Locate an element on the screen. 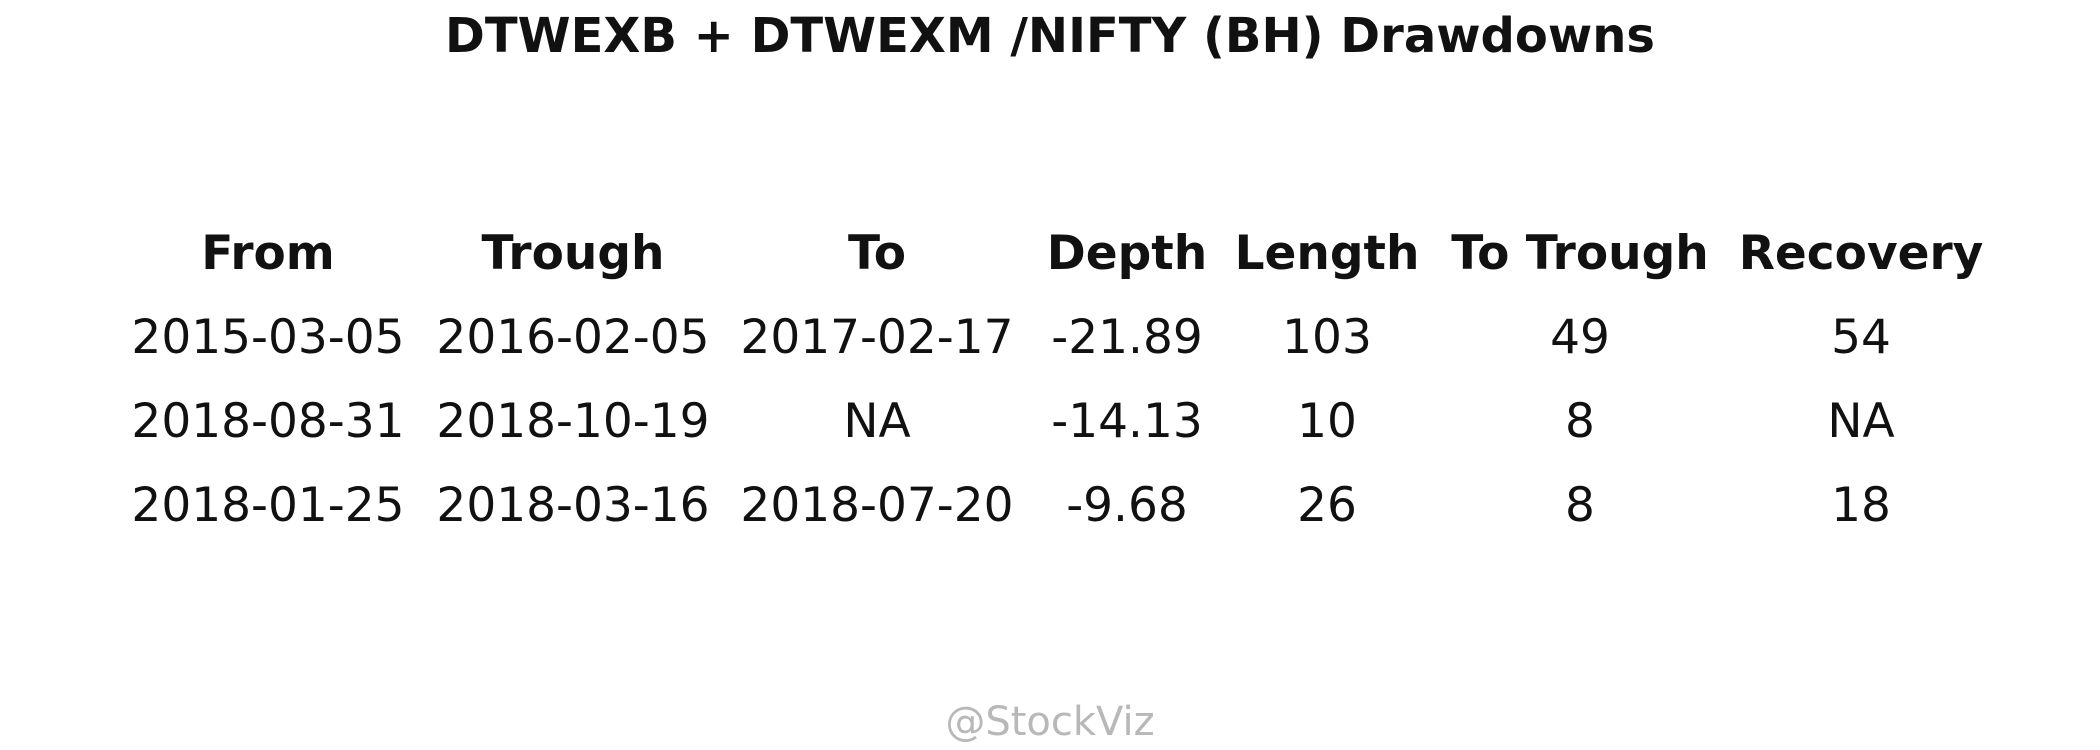 The height and width of the screenshot is (750, 2100). table-cell: -9.68 is located at coordinates (1127, 505).